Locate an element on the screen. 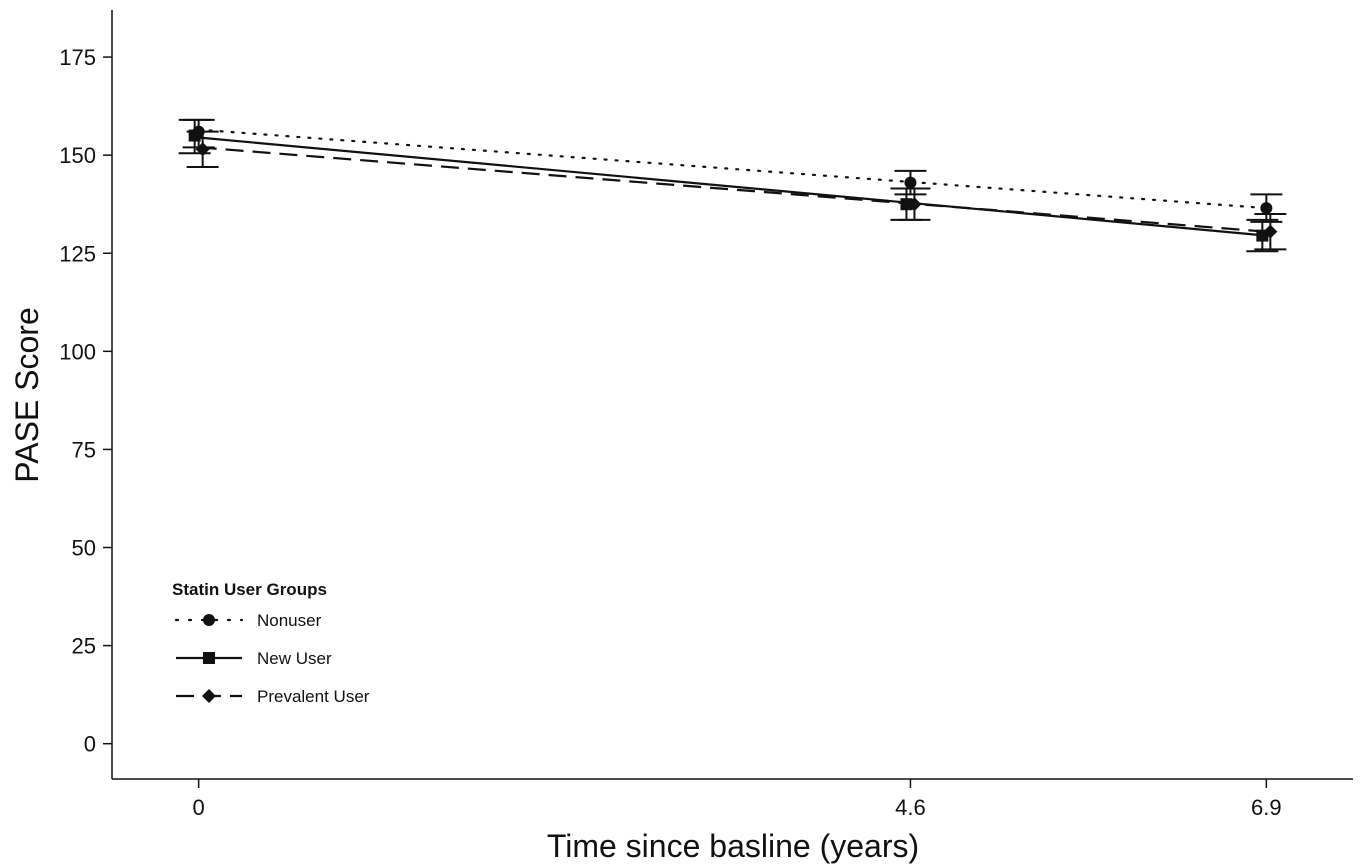 This screenshot has height=867, width=1361. legend-entries: Nonuser New User Prevalent User is located at coordinates (272, 658).